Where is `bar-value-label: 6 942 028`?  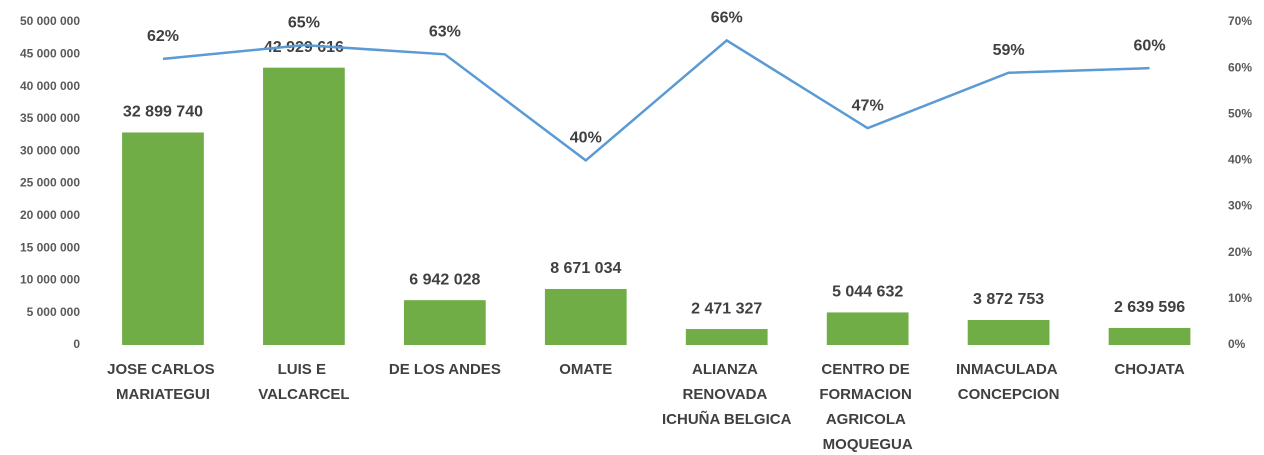 bar-value-label: 6 942 028 is located at coordinates (444, 279).